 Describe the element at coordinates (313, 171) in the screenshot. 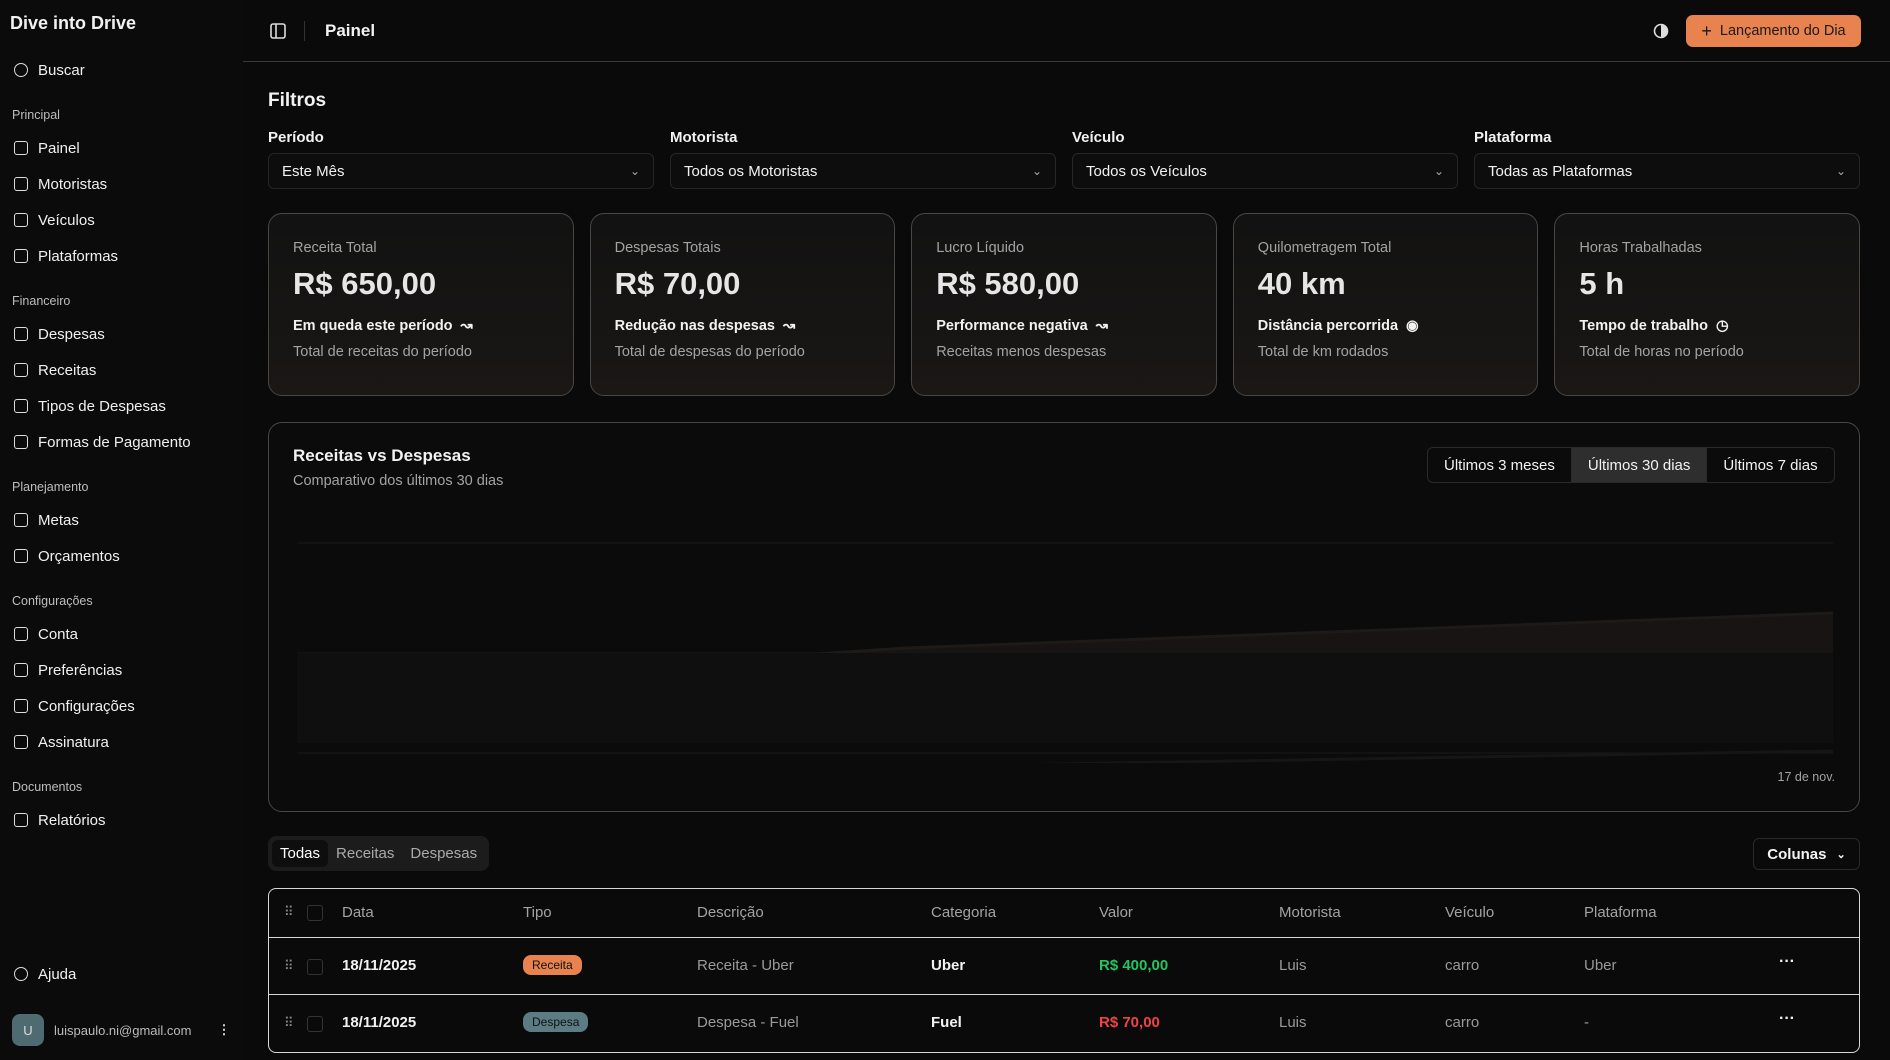

I see `value: Este Mês` at that location.